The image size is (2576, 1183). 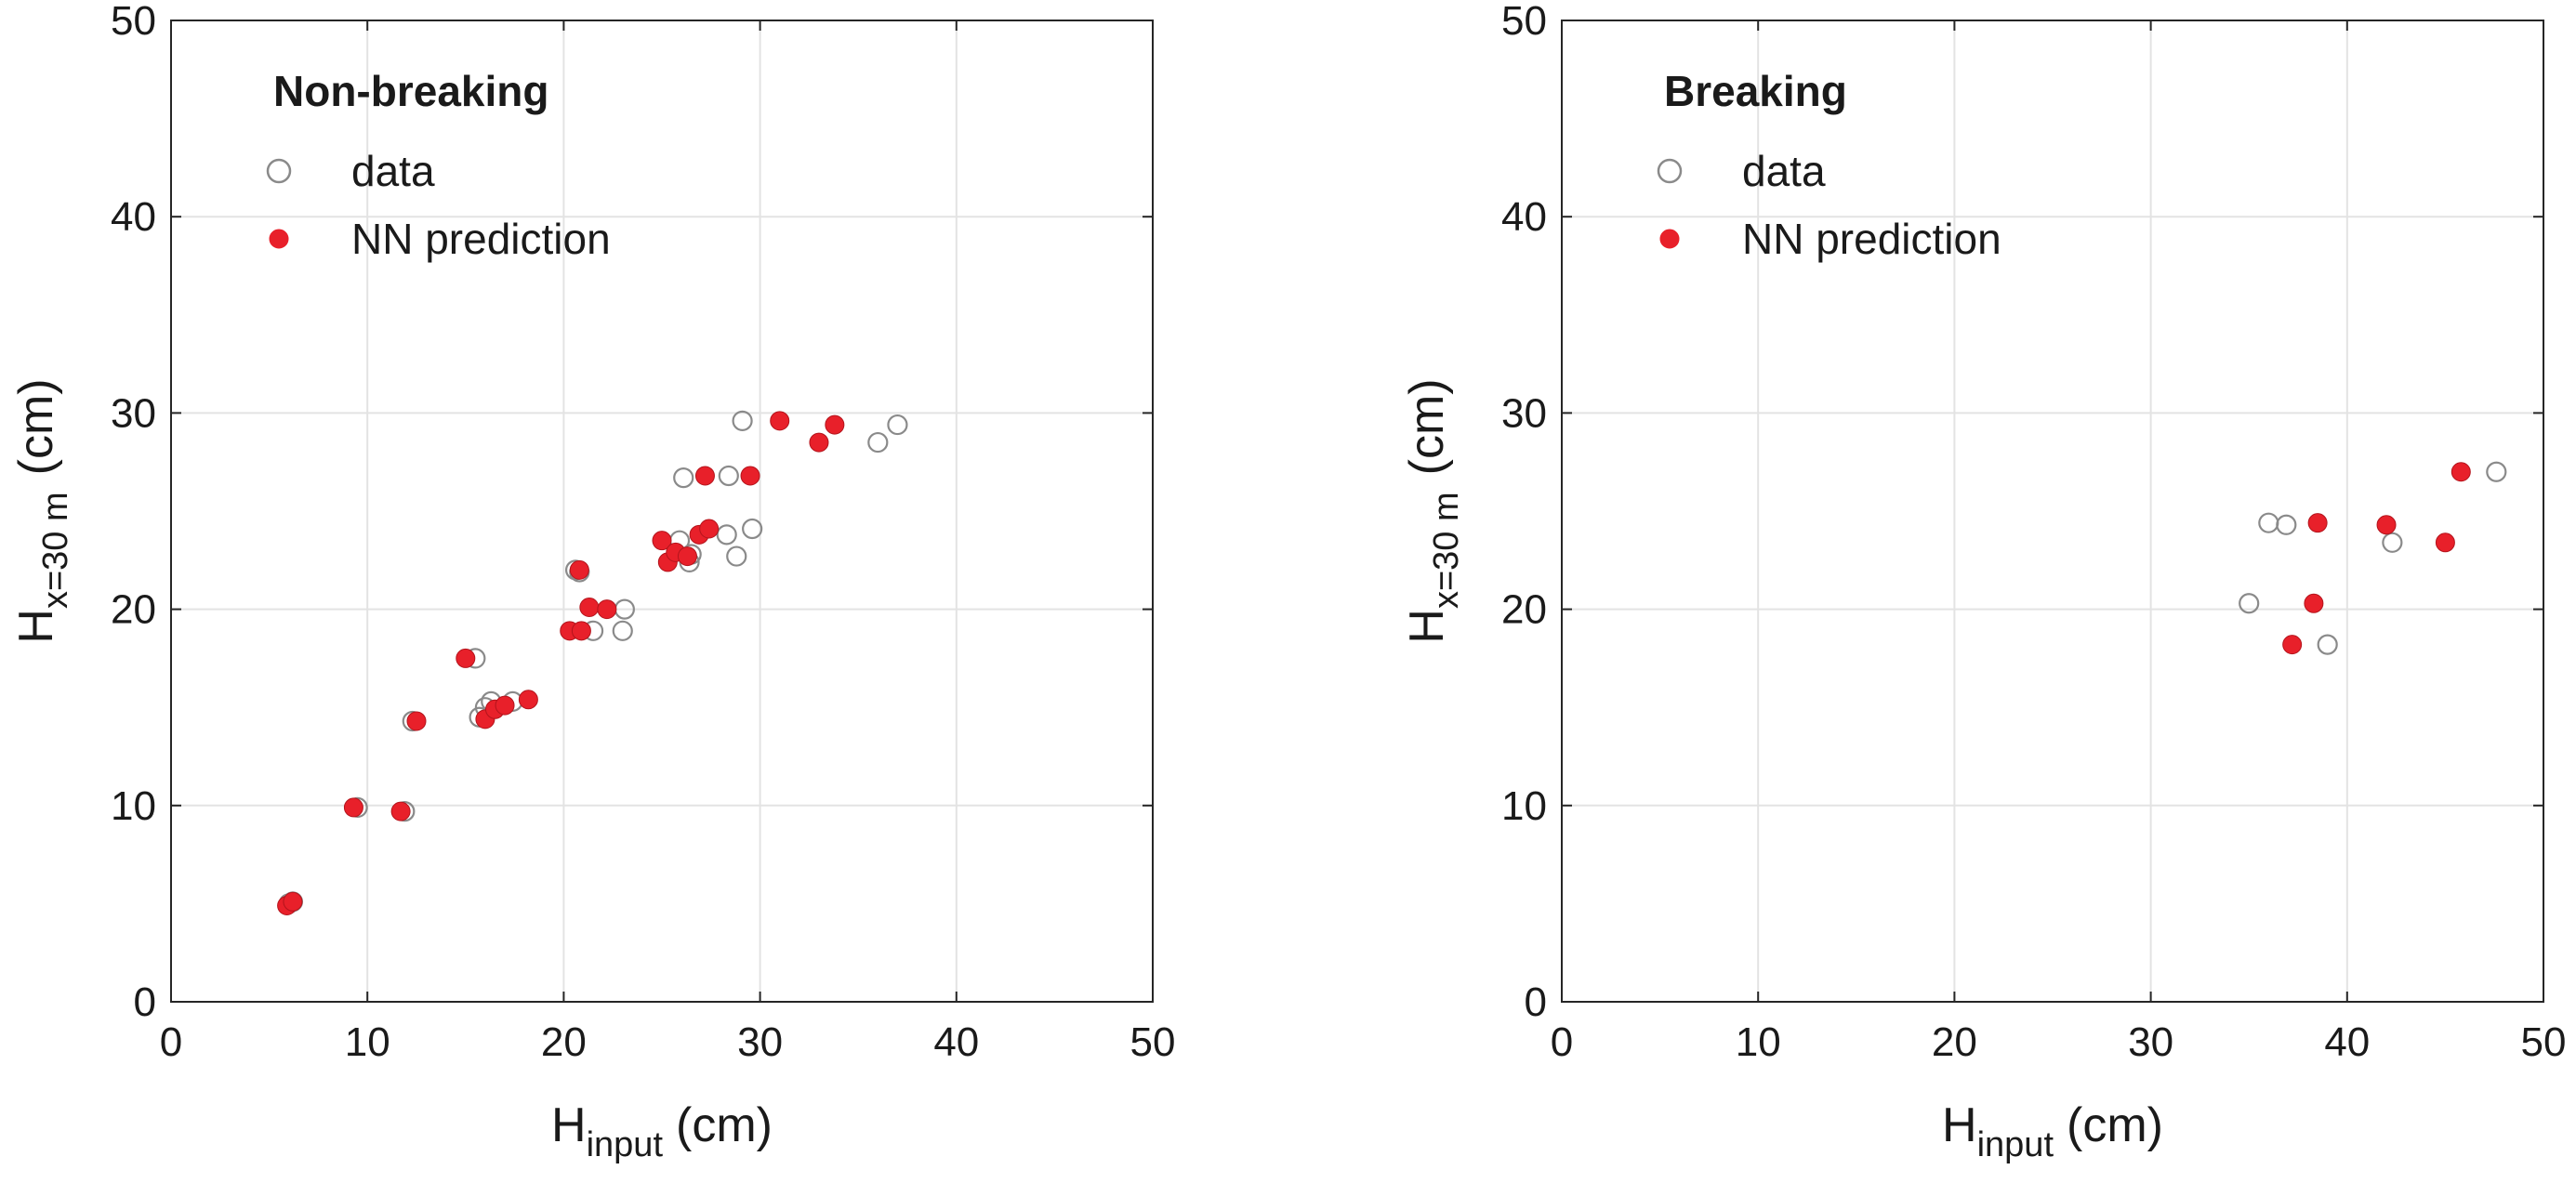 I want to click on series-data, so click(x=2373, y=558).